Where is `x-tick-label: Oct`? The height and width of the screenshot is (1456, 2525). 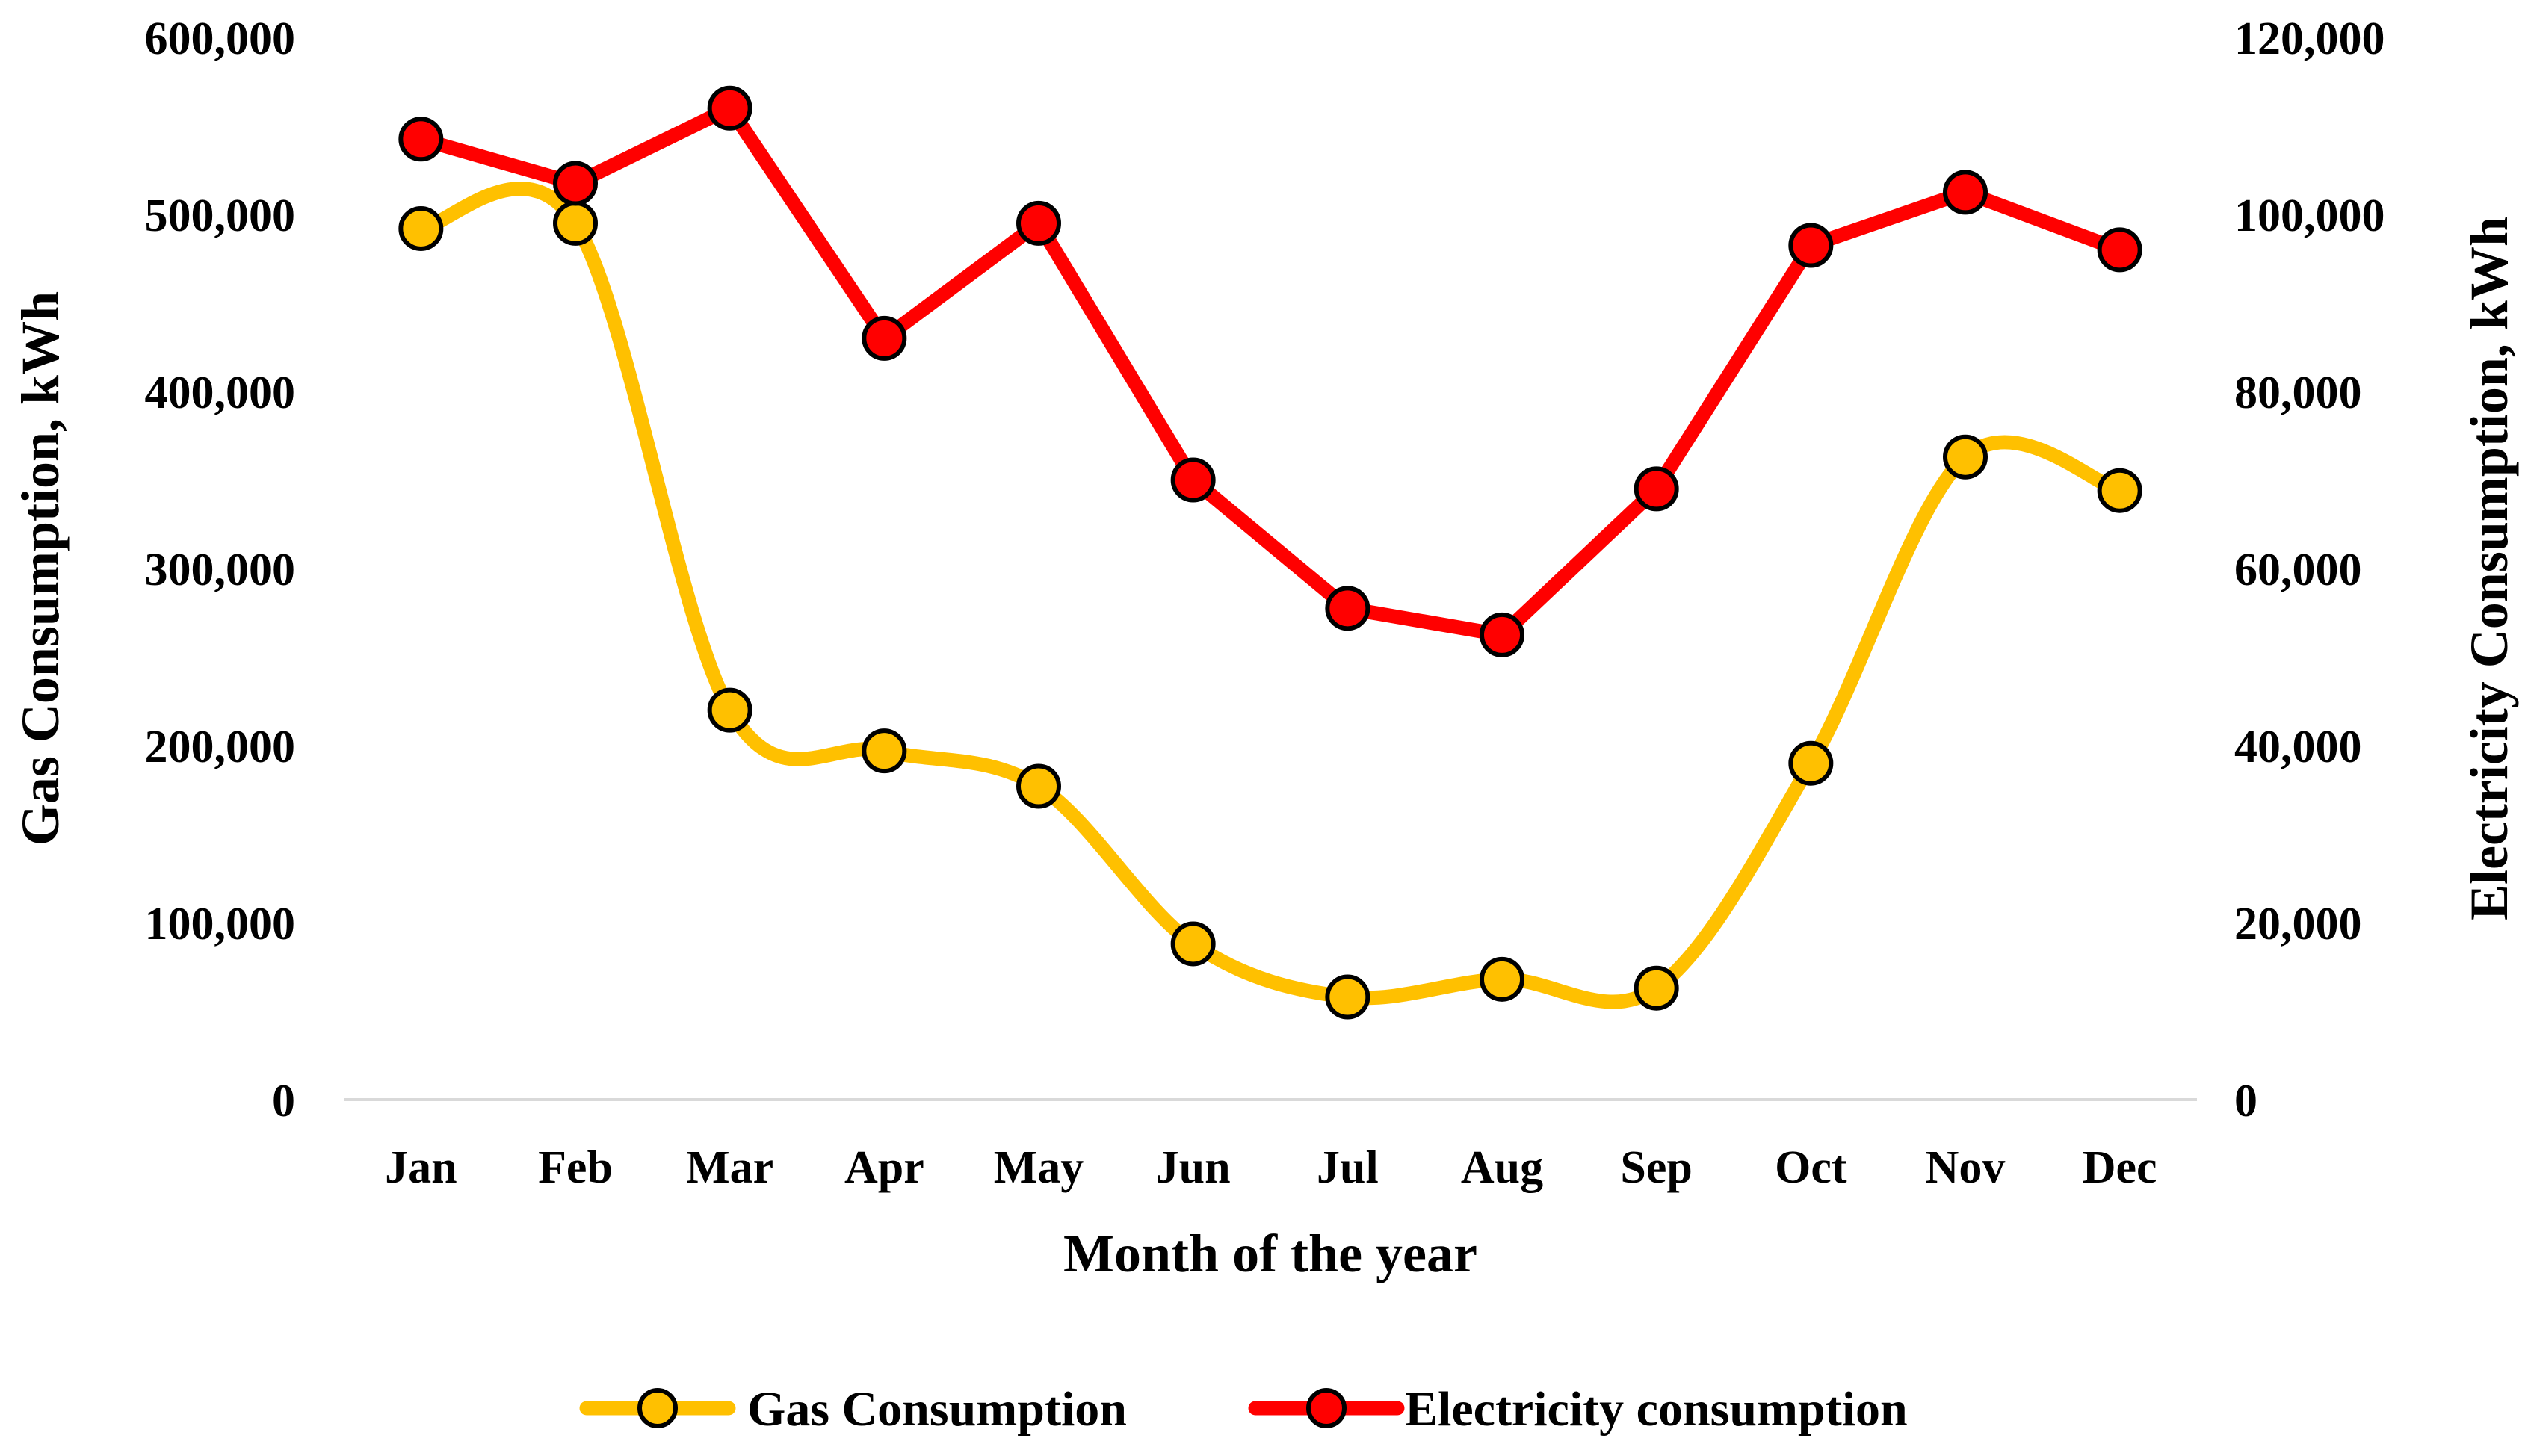 x-tick-label: Oct is located at coordinates (1811, 1167).